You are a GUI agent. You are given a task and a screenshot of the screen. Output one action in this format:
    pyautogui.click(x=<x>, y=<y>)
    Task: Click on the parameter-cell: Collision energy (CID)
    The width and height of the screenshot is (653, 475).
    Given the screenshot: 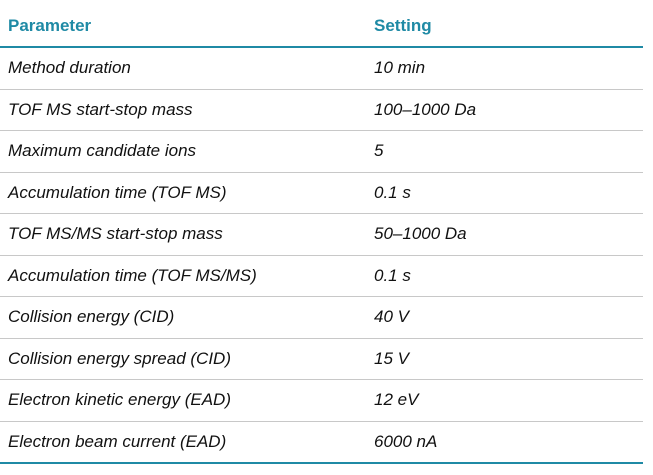 What is the action you would take?
    pyautogui.click(x=183, y=317)
    